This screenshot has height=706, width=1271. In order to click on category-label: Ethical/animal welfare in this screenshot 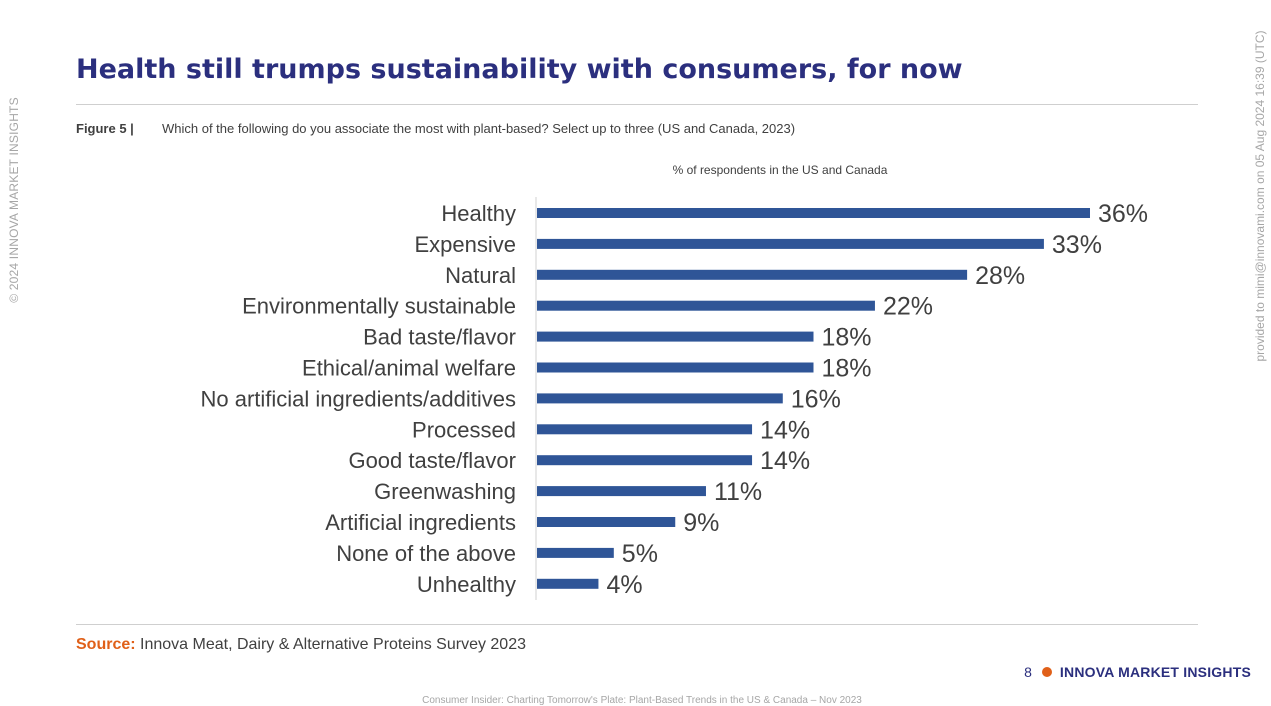, I will do `click(409, 368)`.